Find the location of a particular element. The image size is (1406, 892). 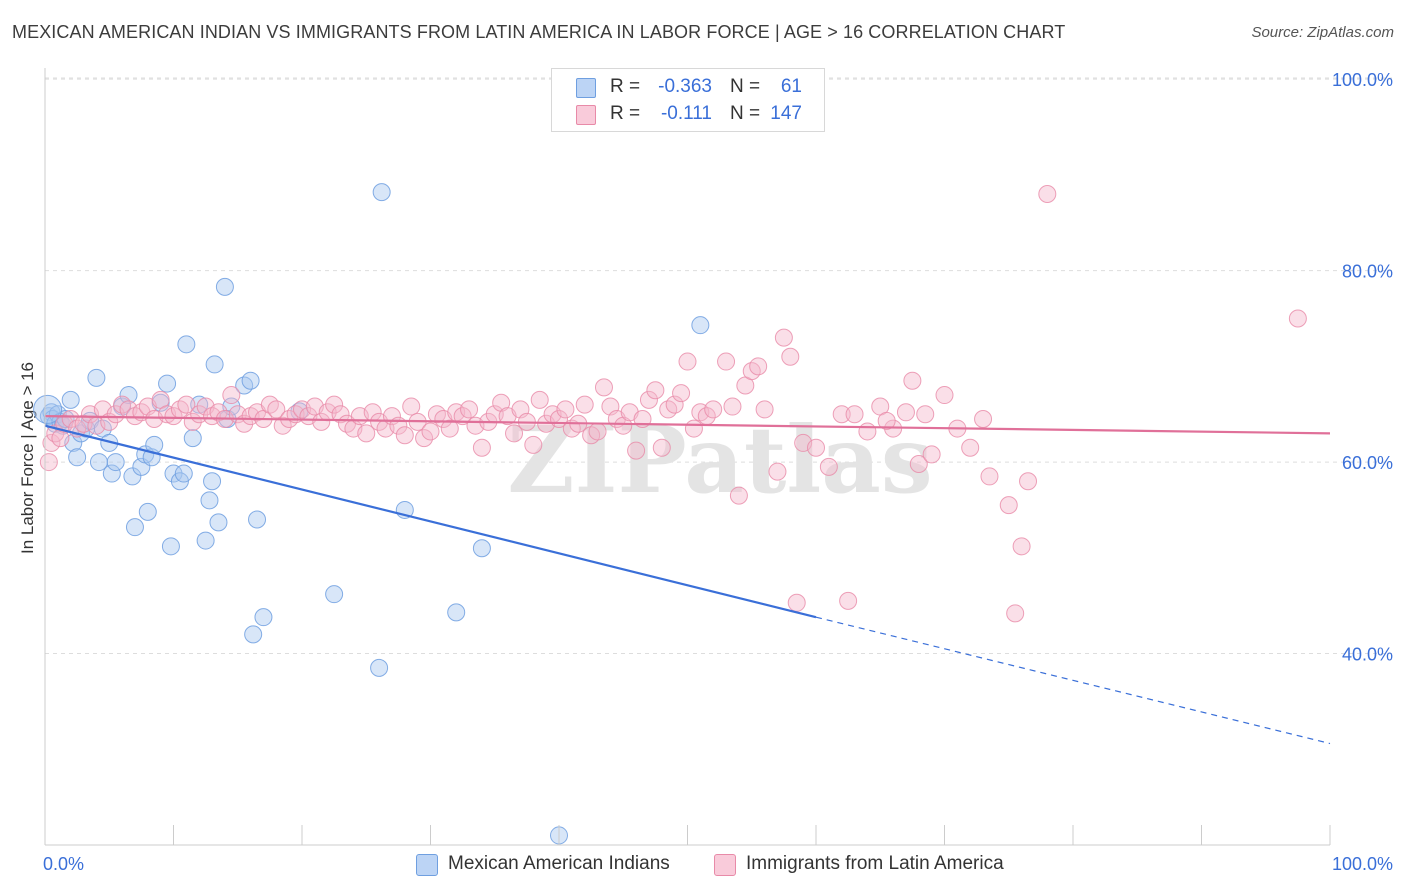

legend-r-value: -0.363 is located at coordinates (685, 86).